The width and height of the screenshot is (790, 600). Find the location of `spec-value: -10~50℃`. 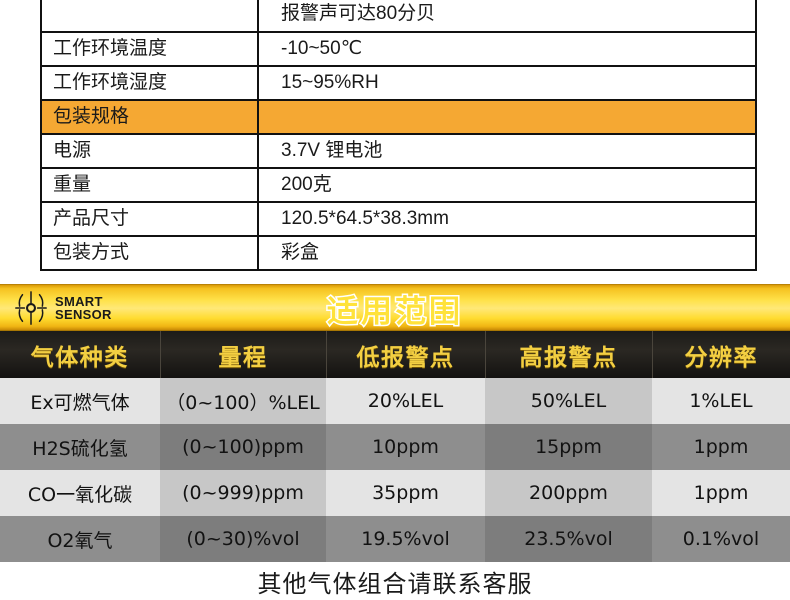

spec-value: -10~50℃ is located at coordinates (507, 49).